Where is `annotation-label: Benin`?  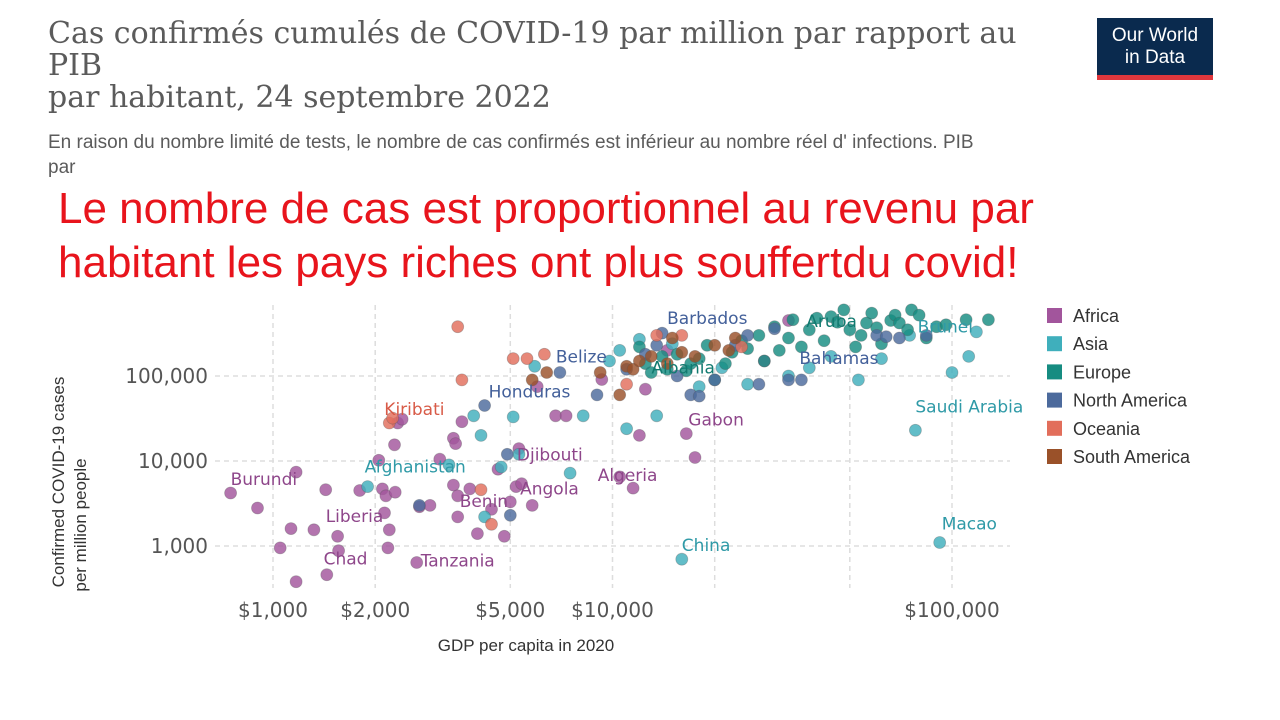
annotation-label: Benin is located at coordinates (484, 502).